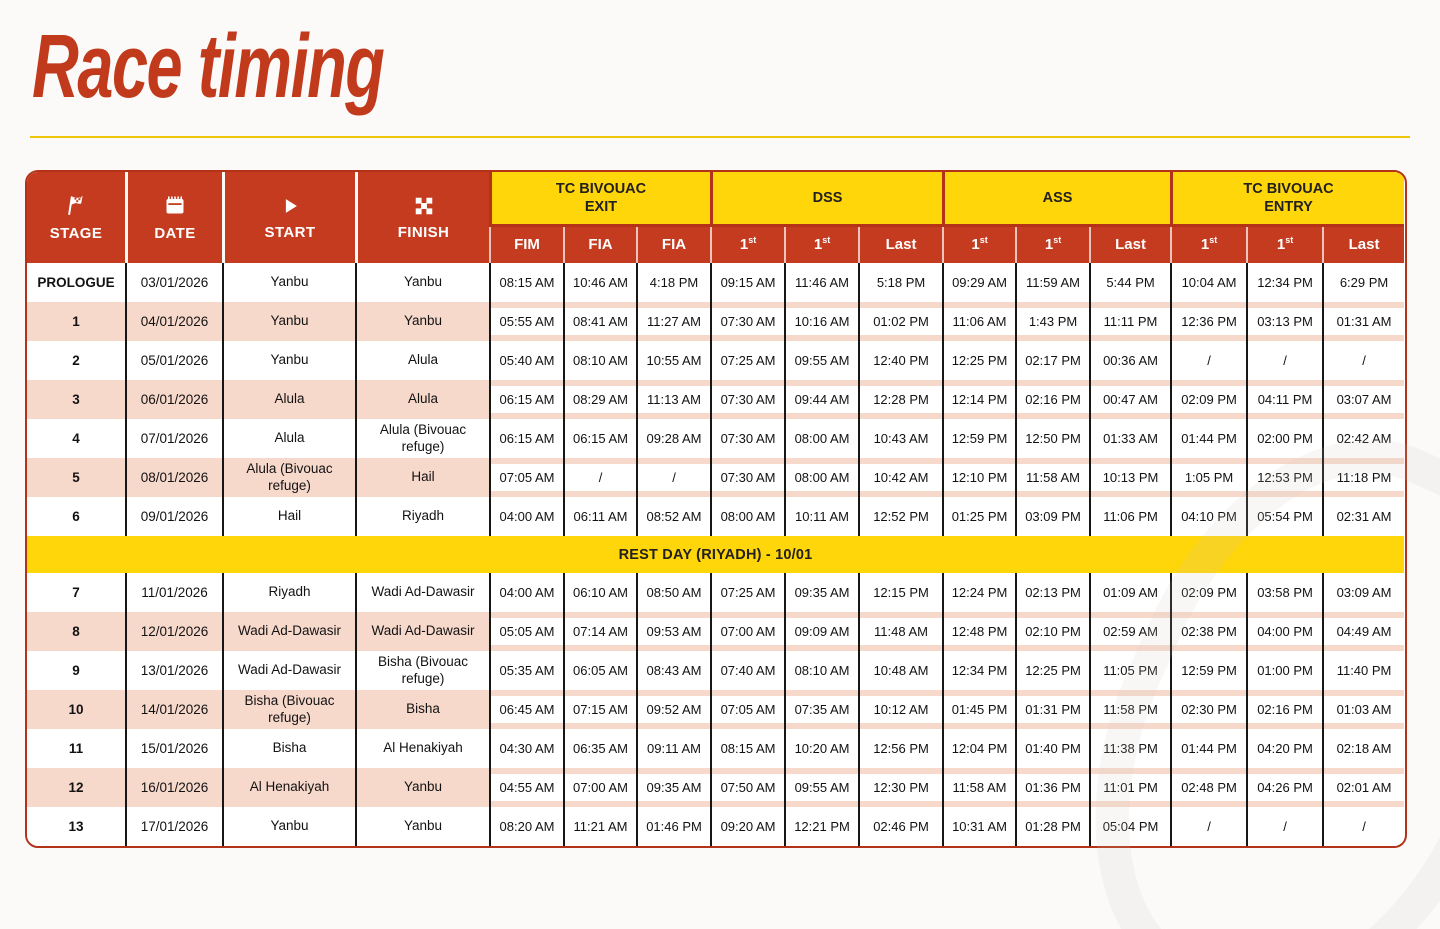  What do you see at coordinates (1130, 282) in the screenshot?
I see `time-cell-8: 5:44 PM` at bounding box center [1130, 282].